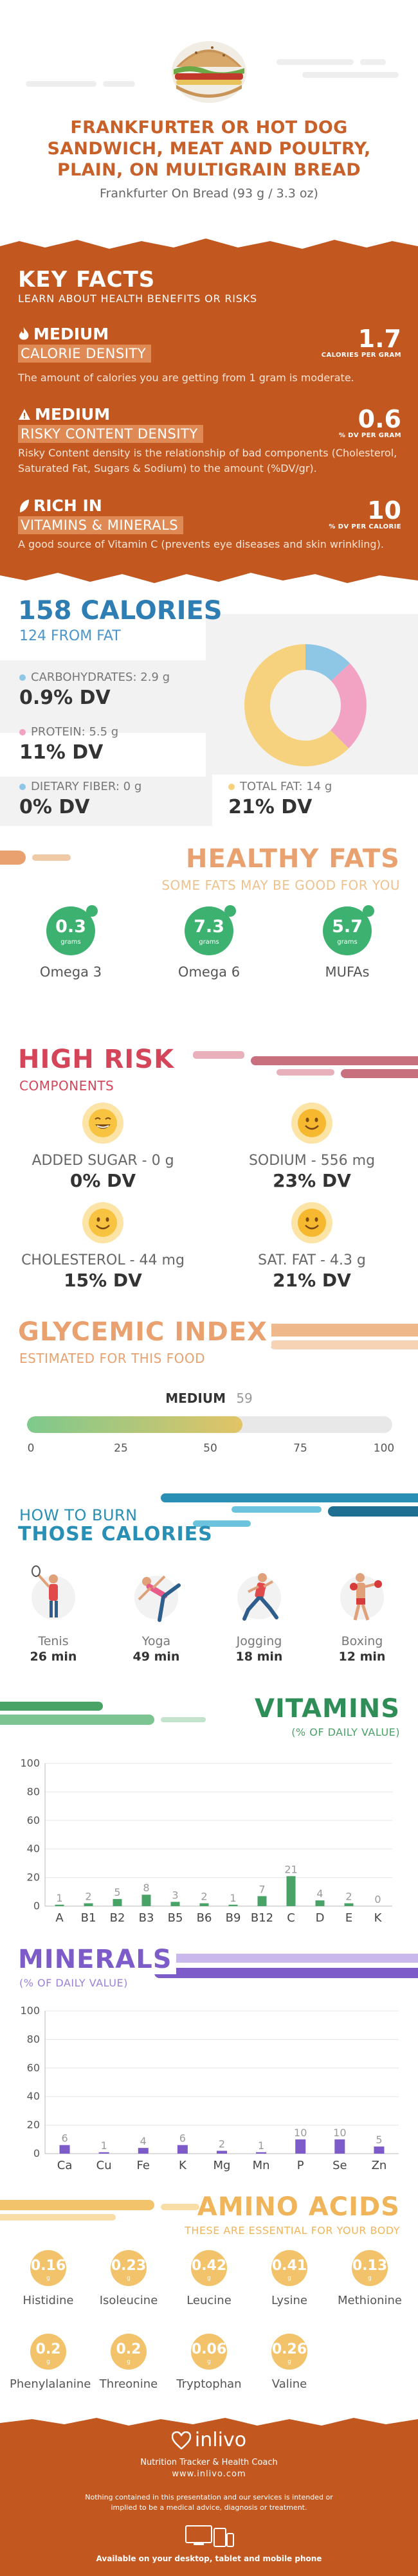 The image size is (418, 2576). Describe the element at coordinates (33, 1791) in the screenshot. I see `y-tick-label: 80` at that location.